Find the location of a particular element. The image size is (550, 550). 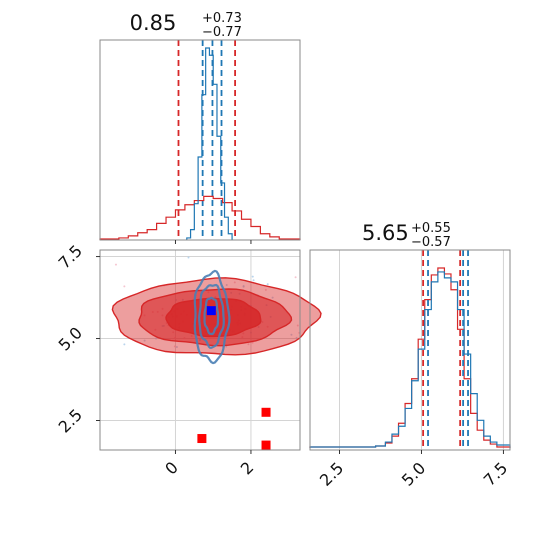

joint-ytick-label: 7.5 is located at coordinates (70, 256).